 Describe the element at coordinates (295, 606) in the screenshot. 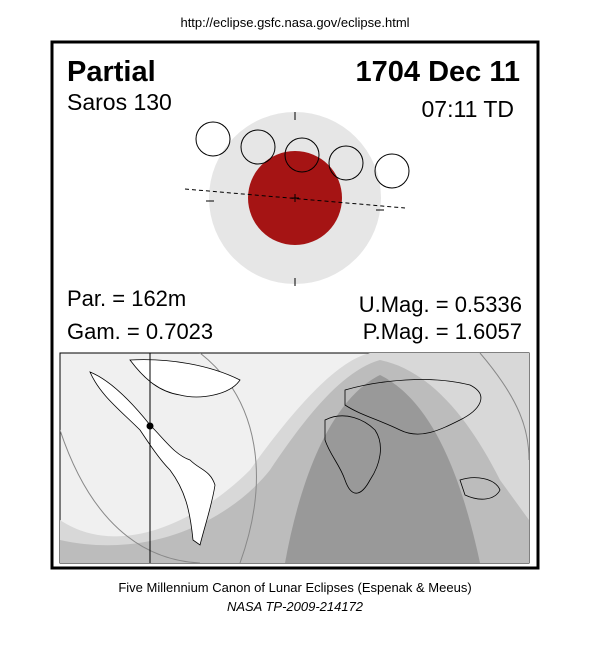

I see `footer-reference: NASA TP-2009-214172` at that location.